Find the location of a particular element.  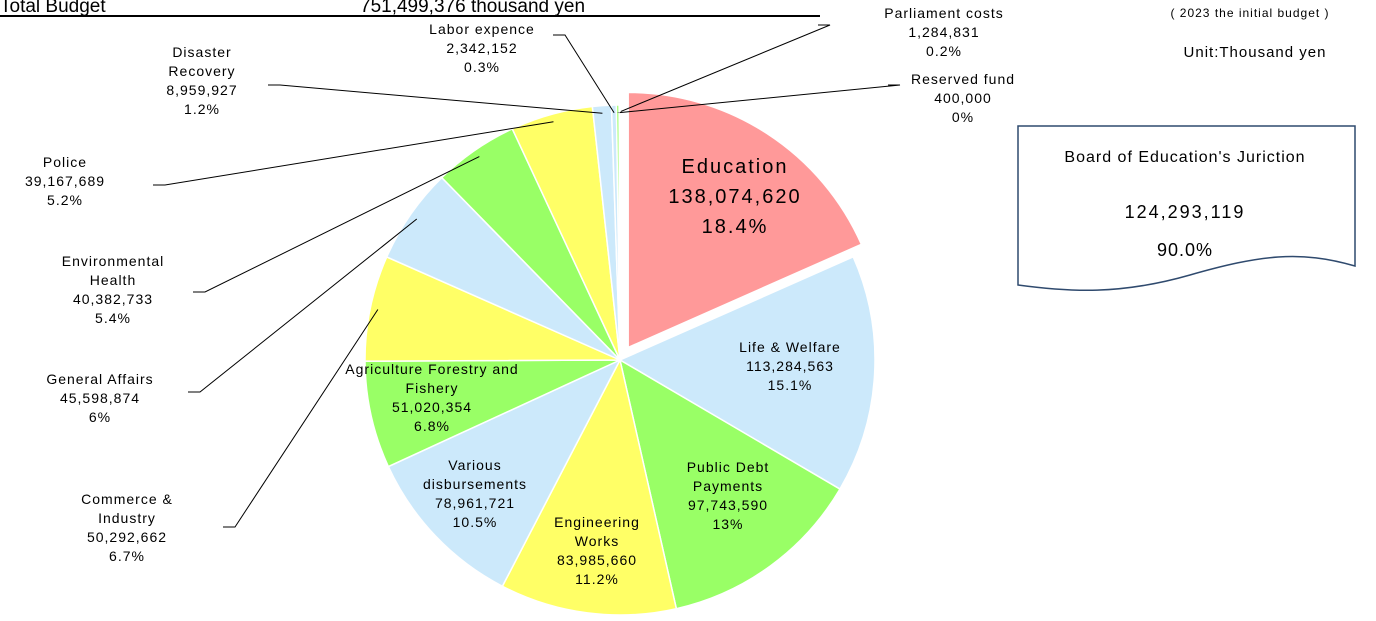

label-categories: Various disbursements is located at coordinates (475, 474).